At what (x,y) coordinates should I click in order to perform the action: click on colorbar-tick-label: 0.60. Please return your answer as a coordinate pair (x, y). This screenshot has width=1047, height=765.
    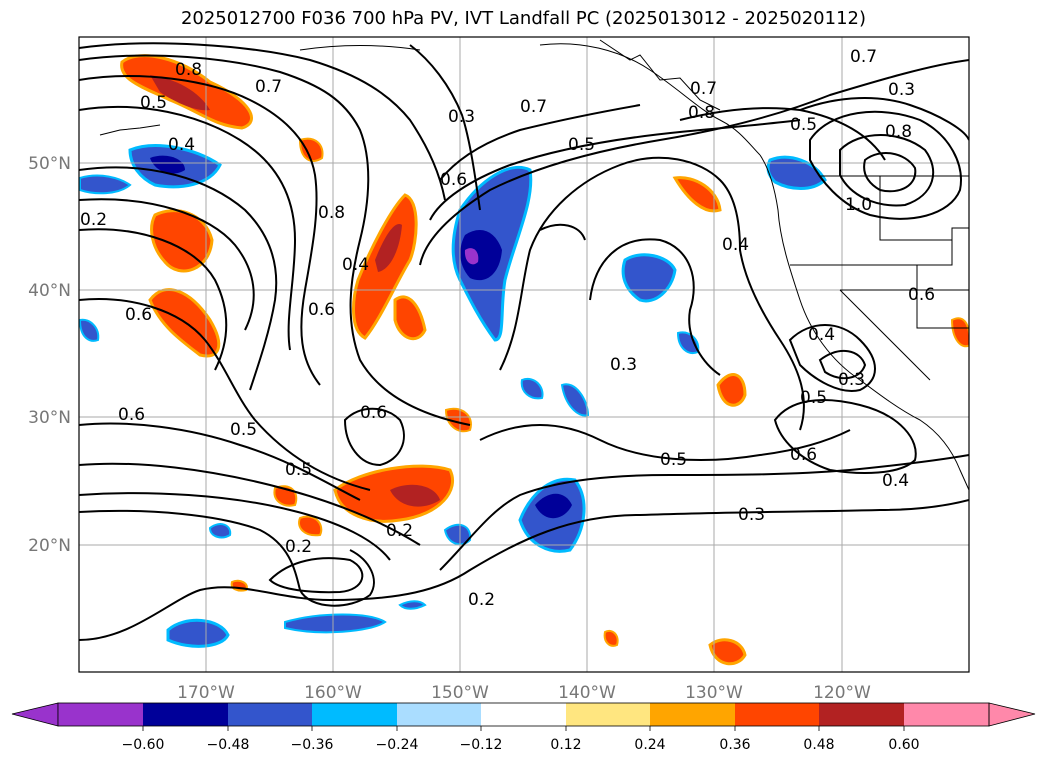
    Looking at the image, I should click on (903, 745).